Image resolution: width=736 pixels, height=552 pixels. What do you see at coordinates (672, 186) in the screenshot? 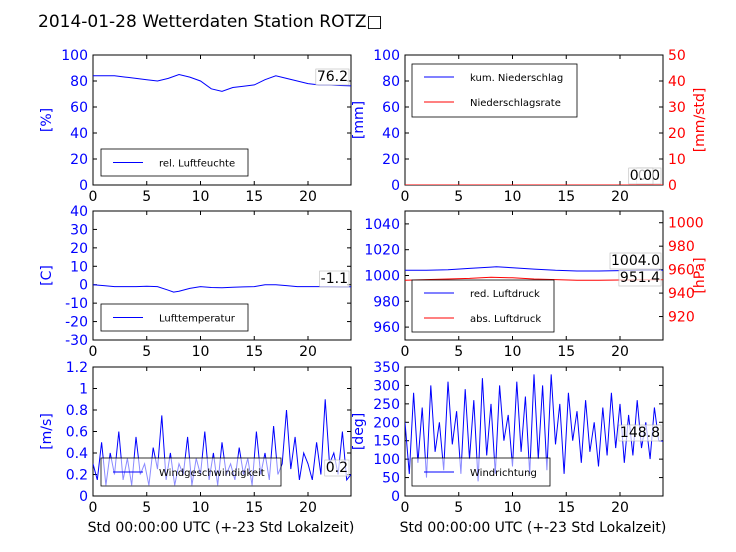
I see `y-tick-label-right: 0` at bounding box center [672, 186].